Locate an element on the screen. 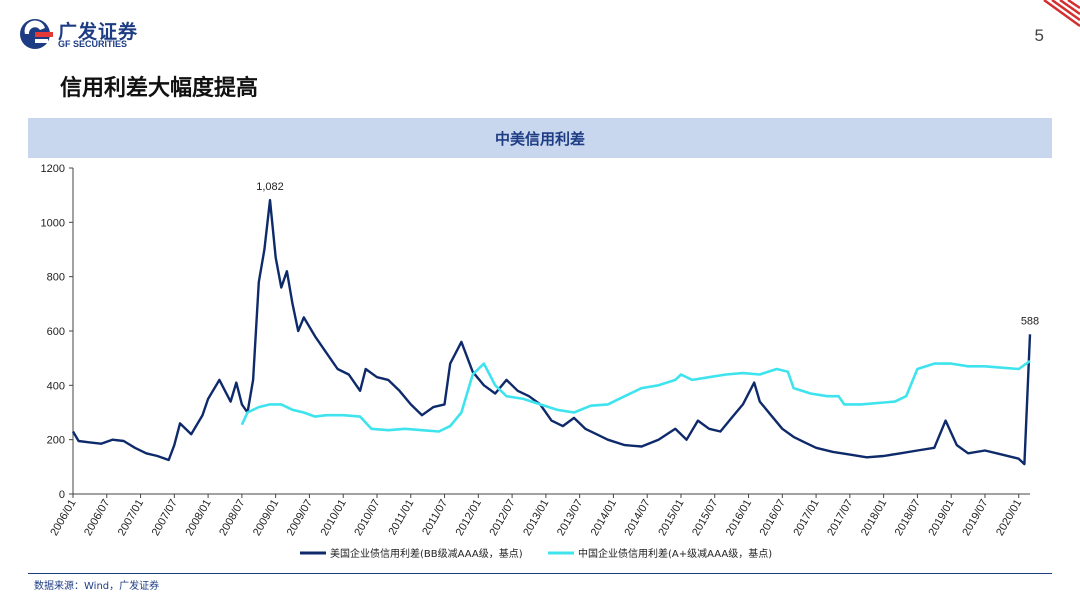 The height and width of the screenshot is (607, 1080). data-source: 数据来源：Wind，广发证券 is located at coordinates (97, 586).